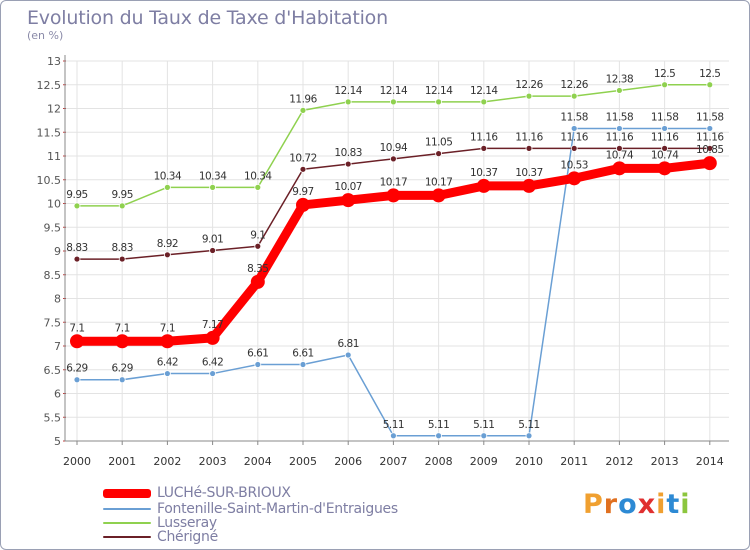 The height and width of the screenshot is (550, 750). What do you see at coordinates (53, 417) in the screenshot?
I see `y-tick-label: 5.5` at bounding box center [53, 417].